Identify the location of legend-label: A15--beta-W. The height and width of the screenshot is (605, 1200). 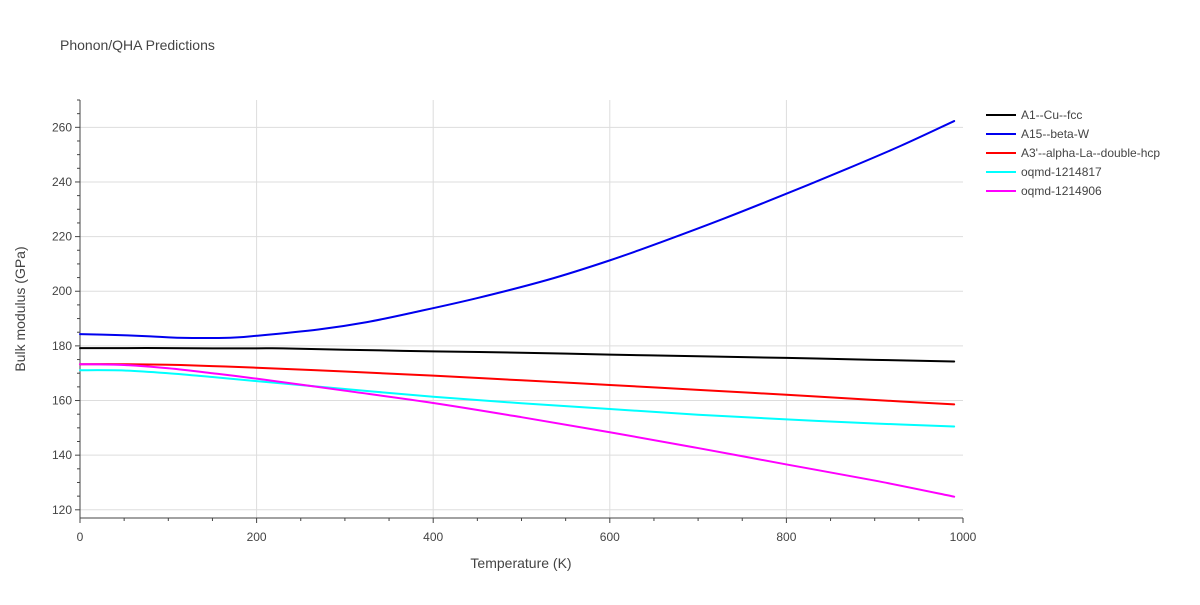
(1055, 134).